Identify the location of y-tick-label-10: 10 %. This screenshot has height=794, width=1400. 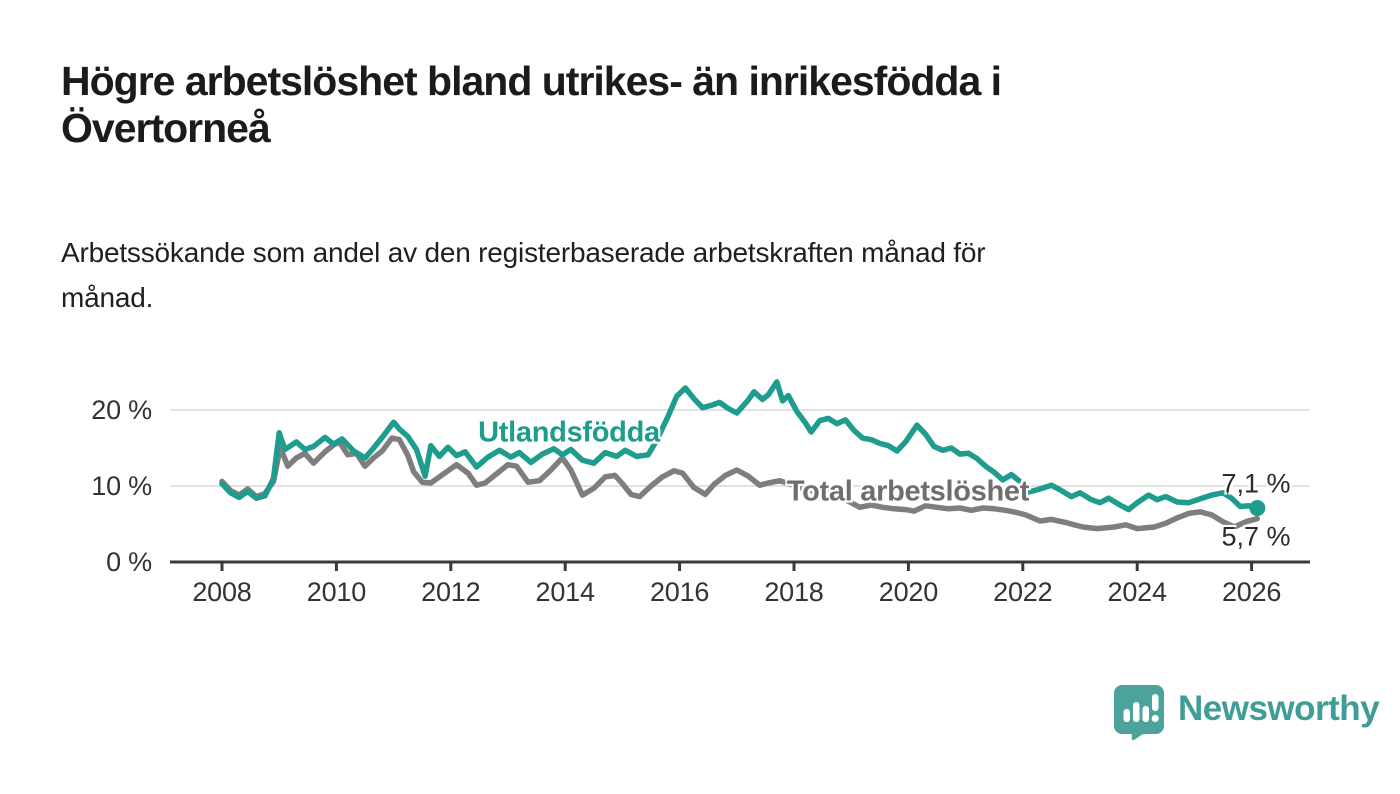
(121, 486).